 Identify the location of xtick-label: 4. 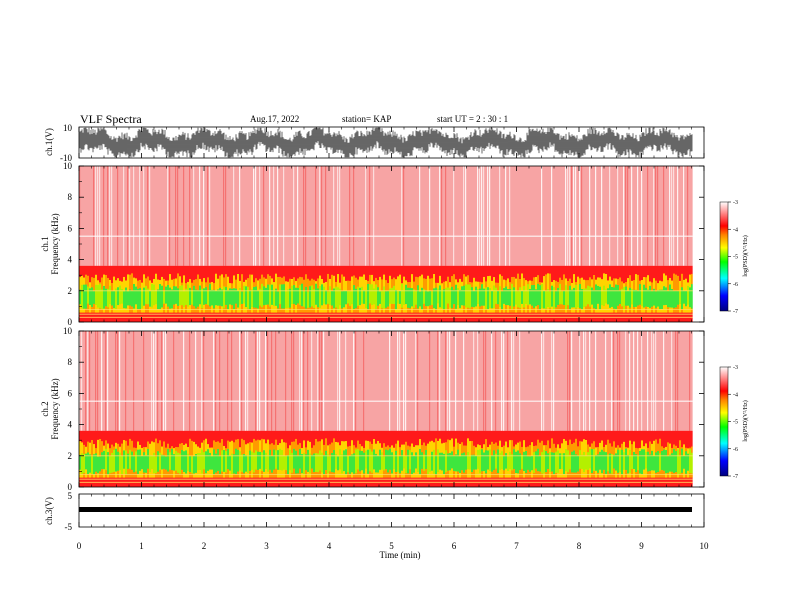
(329, 546).